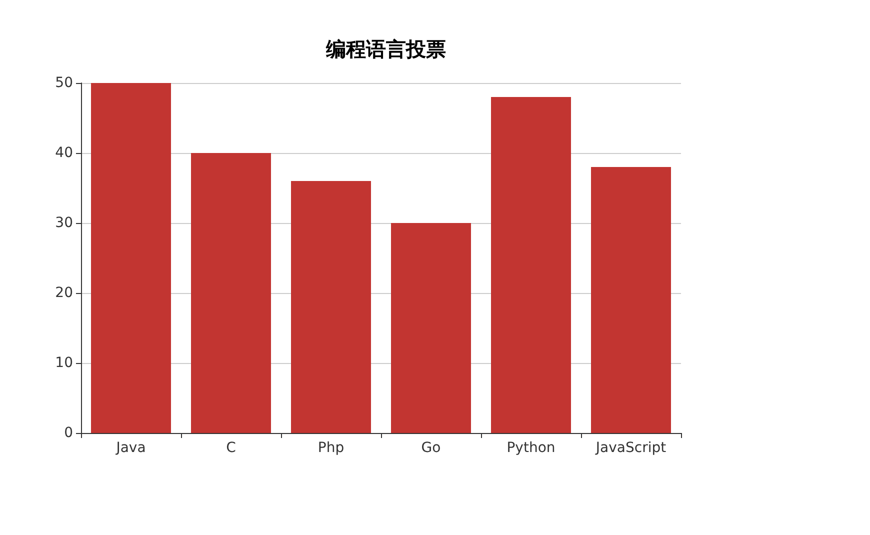  What do you see at coordinates (64, 223) in the screenshot?
I see `y-tick-label: 30` at bounding box center [64, 223].